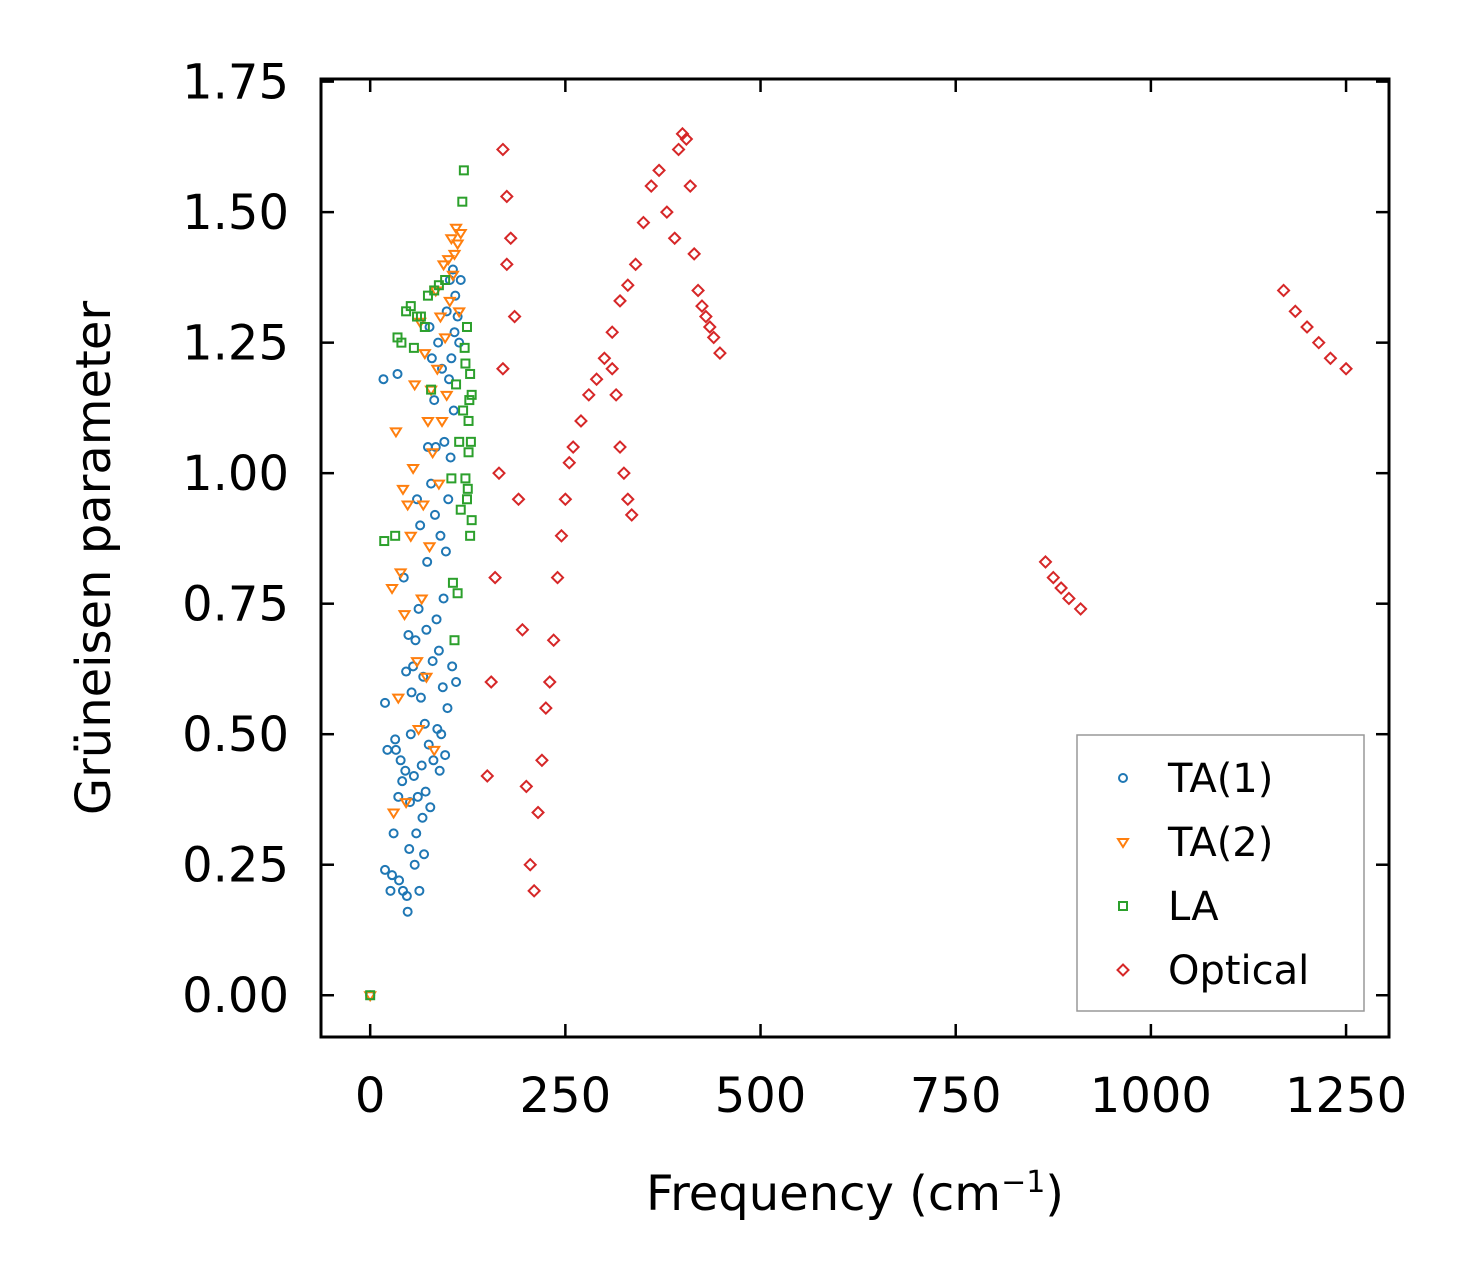 Image resolution: width=1477 pixels, height=1285 pixels. Describe the element at coordinates (235, 996) in the screenshot. I see `y-tick-label: 0.00` at that location.